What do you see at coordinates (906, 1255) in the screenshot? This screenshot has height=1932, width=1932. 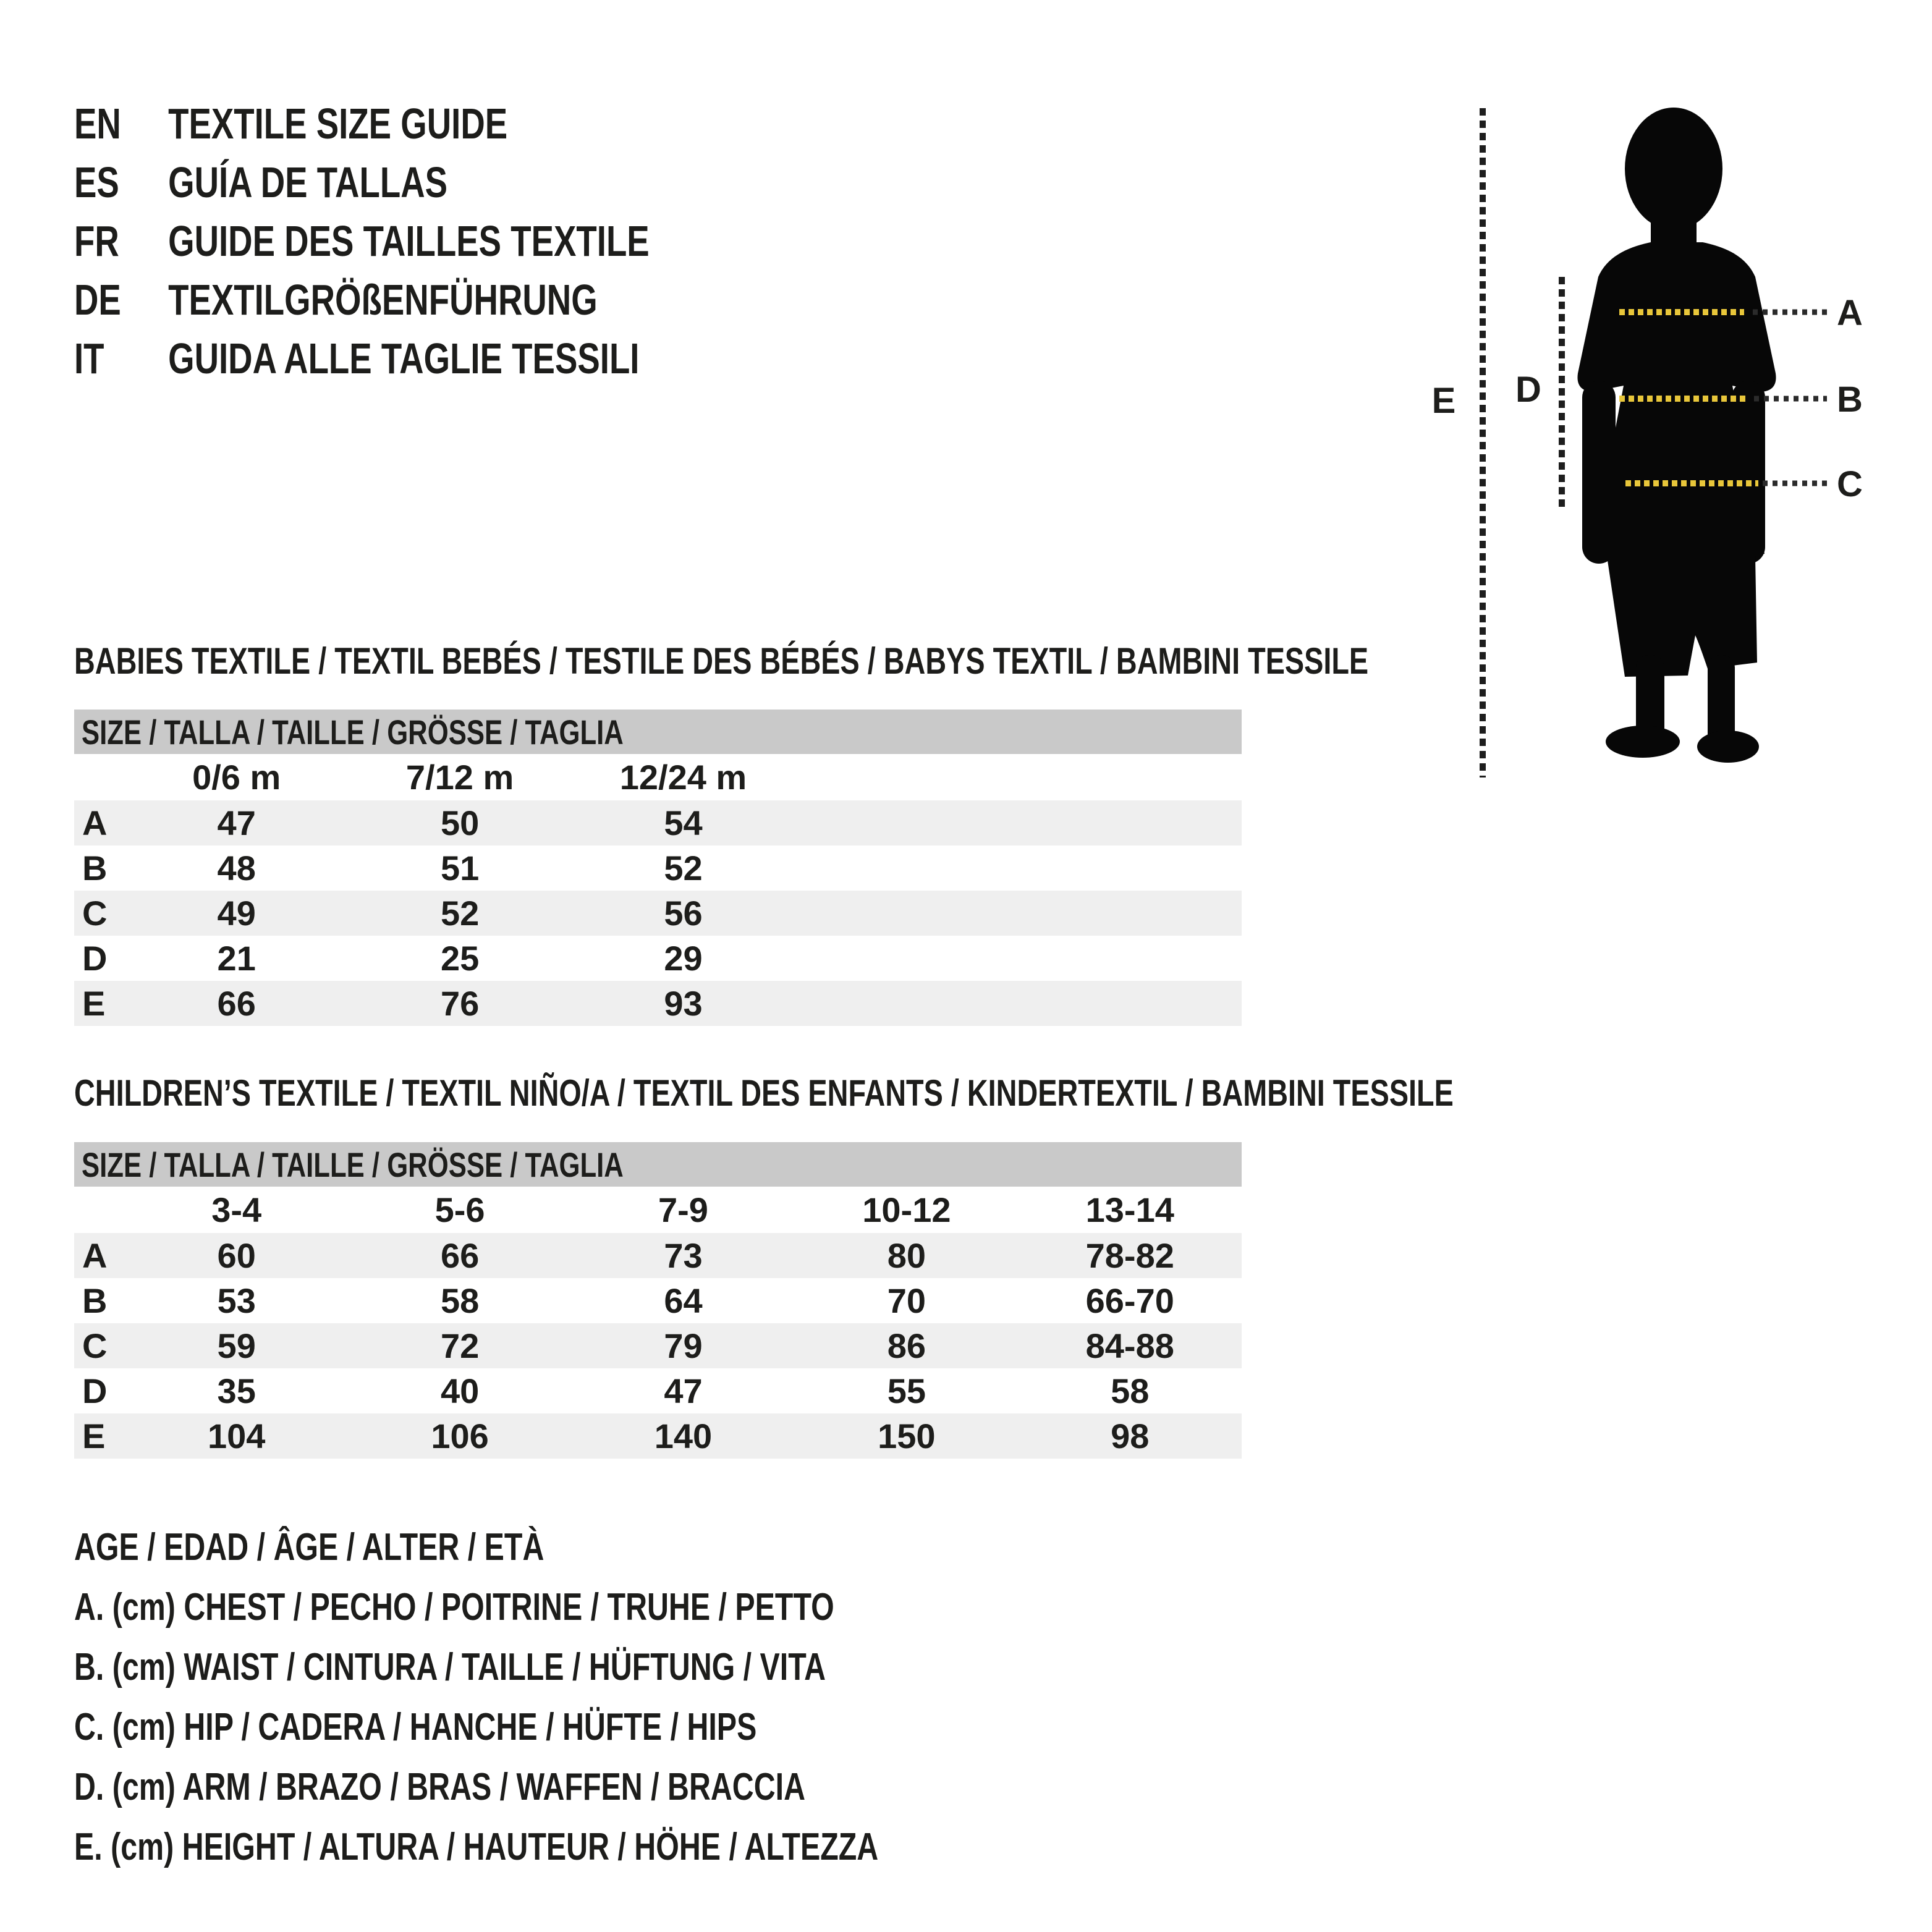 I see `value-cell: 80` at bounding box center [906, 1255].